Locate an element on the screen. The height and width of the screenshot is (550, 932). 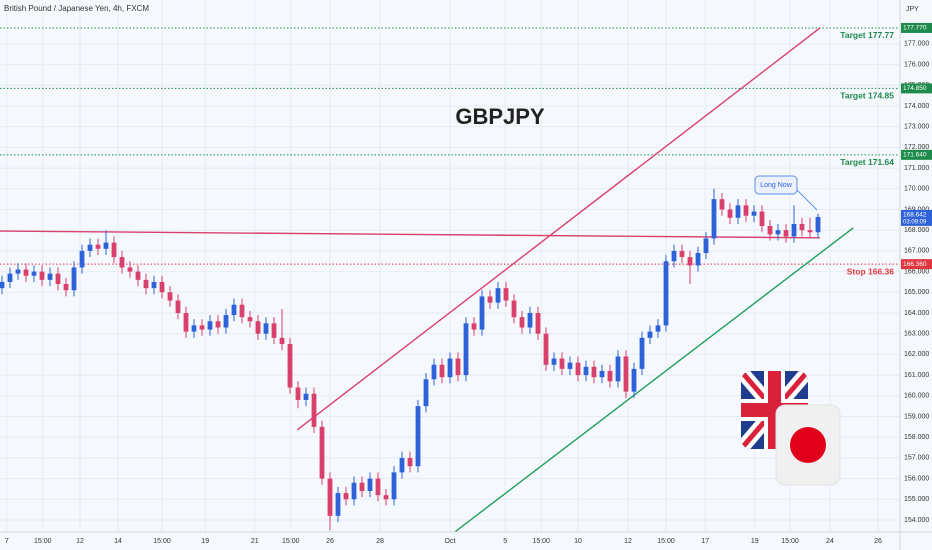
callout-box is located at coordinates (776, 185).